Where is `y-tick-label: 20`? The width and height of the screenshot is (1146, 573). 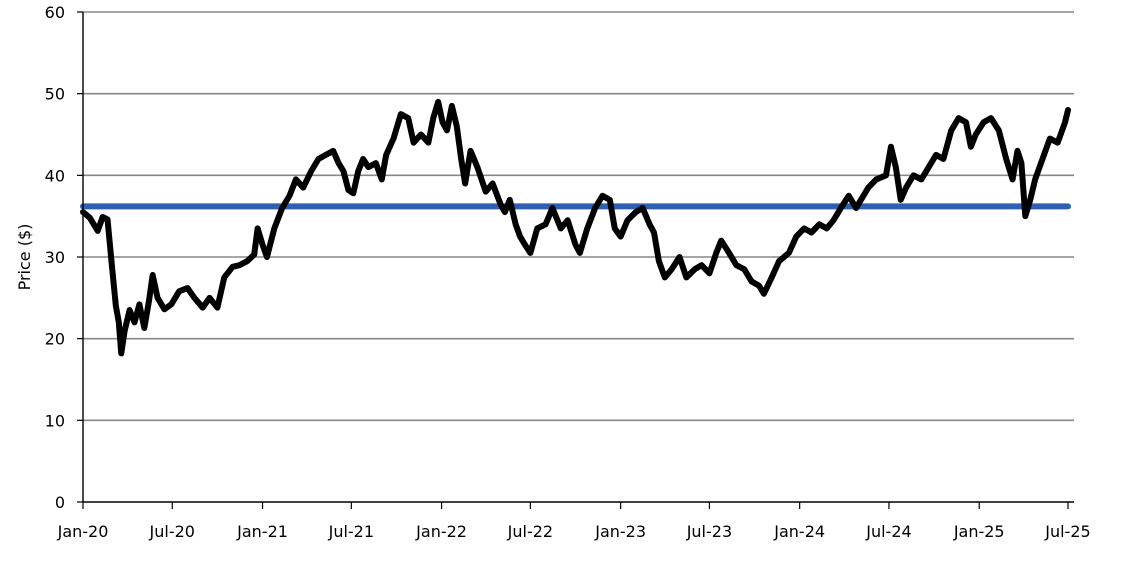
y-tick-label: 20 is located at coordinates (55, 339).